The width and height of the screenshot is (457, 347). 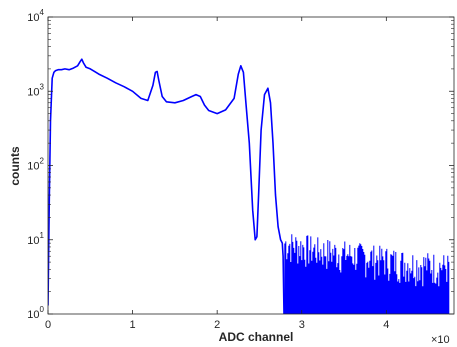 I want to click on y-tick-label: 10¹, so click(x=35, y=239).